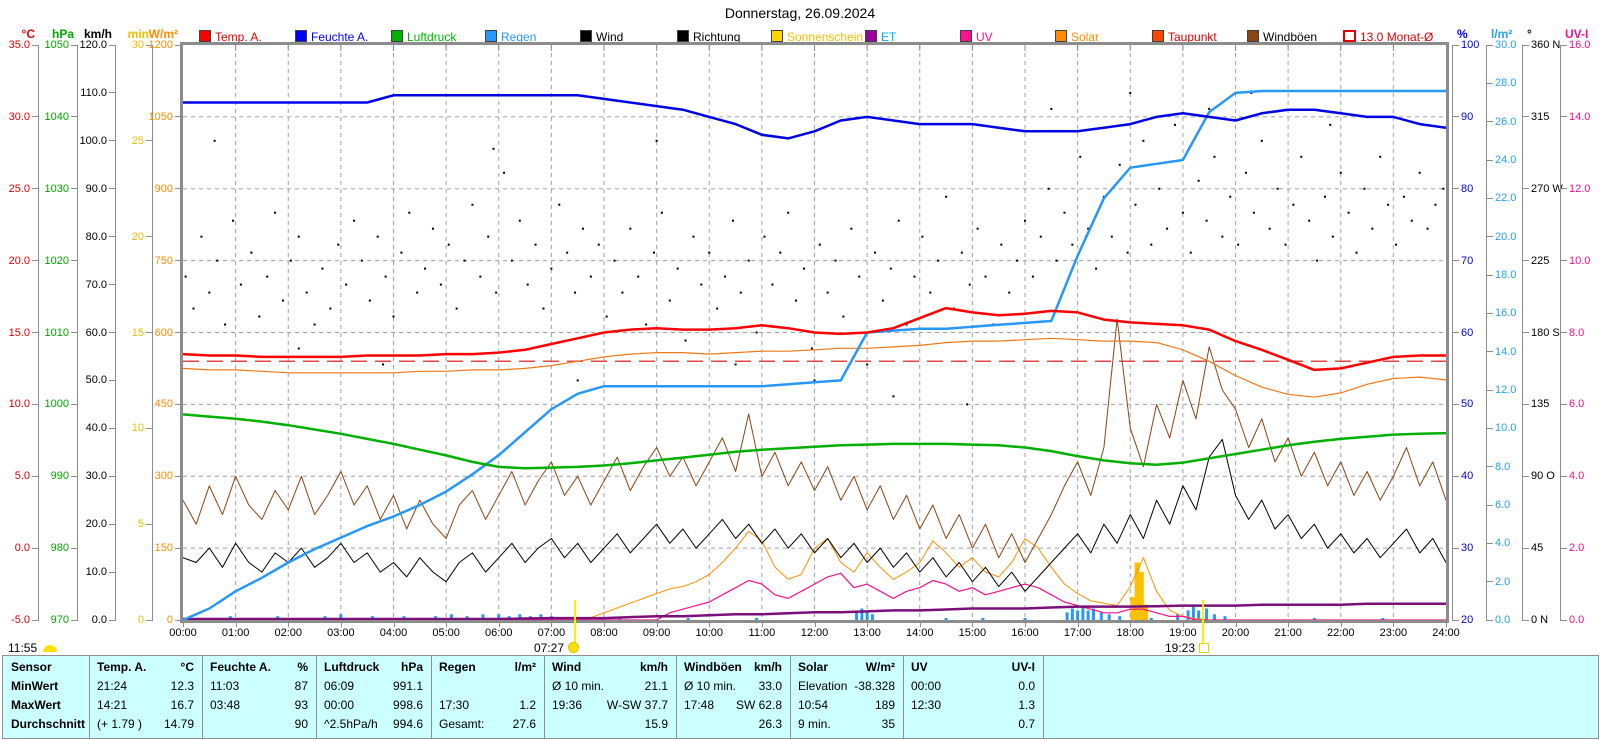 Image resolution: width=1600 pixels, height=740 pixels. Describe the element at coordinates (120, 724) in the screenshot. I see `cell-Temp. A.-r3-l: (+ 1.79 )` at that location.